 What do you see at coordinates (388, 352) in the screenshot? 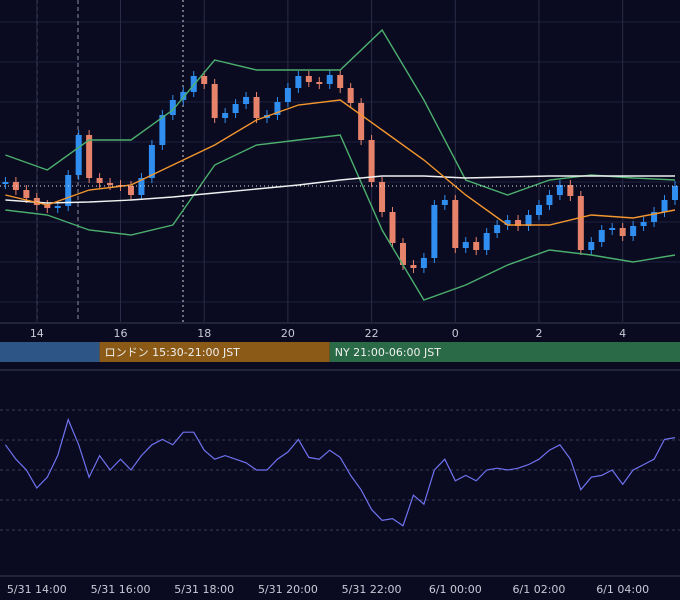
I see `session-label: NY 21:00-06:00 JST` at bounding box center [388, 352].